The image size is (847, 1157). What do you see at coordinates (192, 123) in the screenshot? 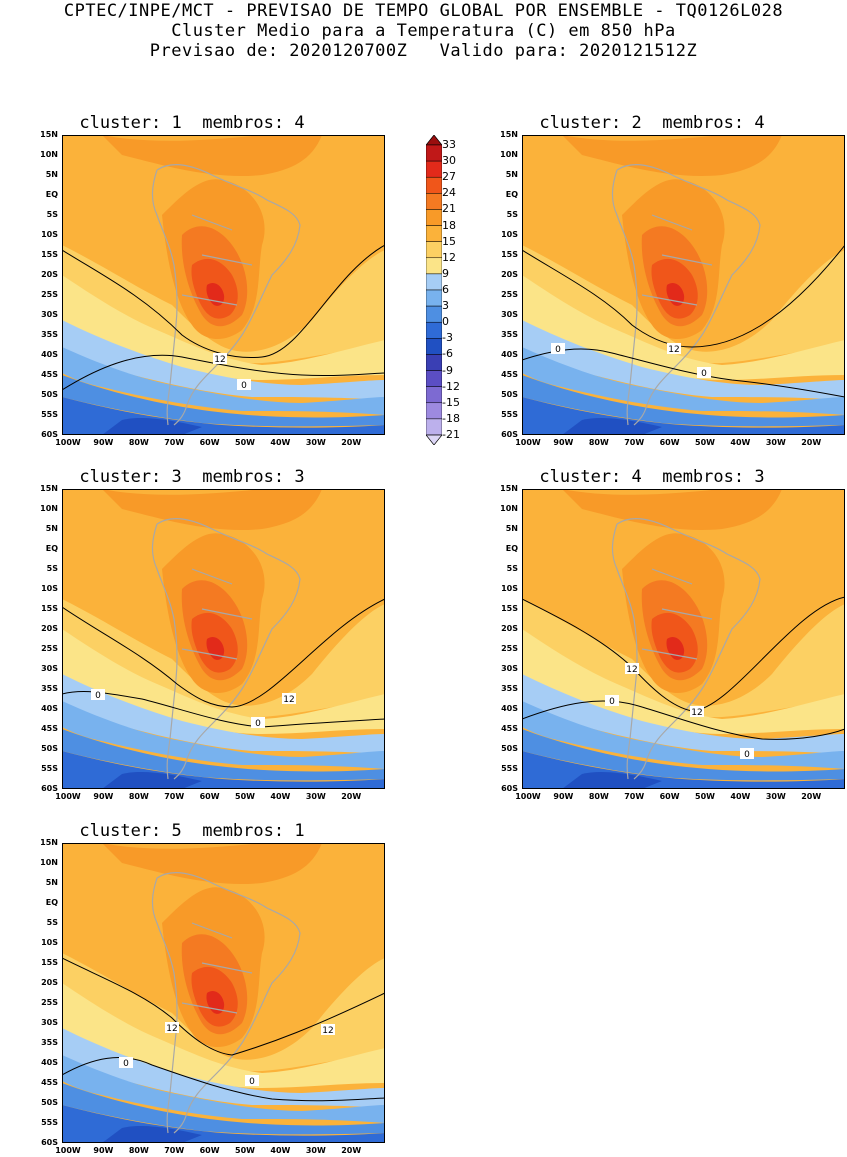
I see `cluster-title: cluster: 1 membros: 4` at bounding box center [192, 123].